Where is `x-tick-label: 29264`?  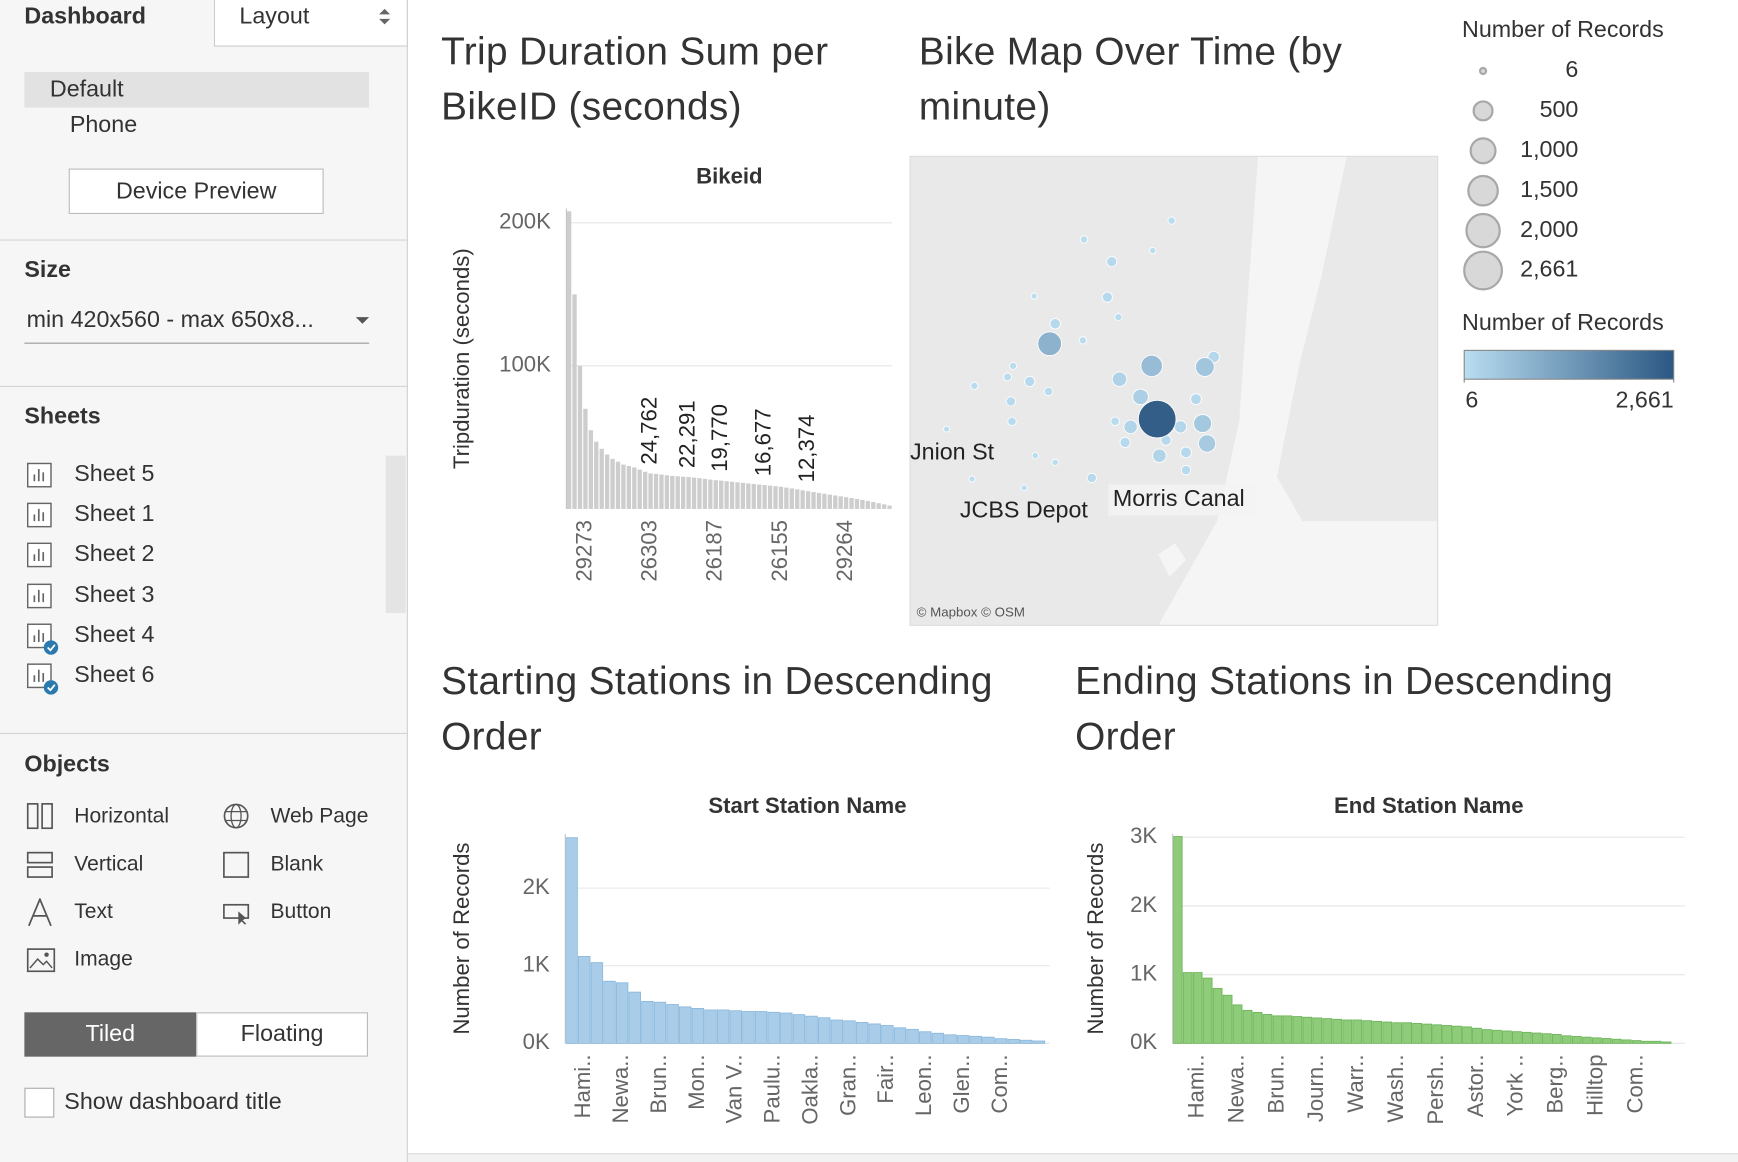 x-tick-label: 29264 is located at coordinates (844, 551).